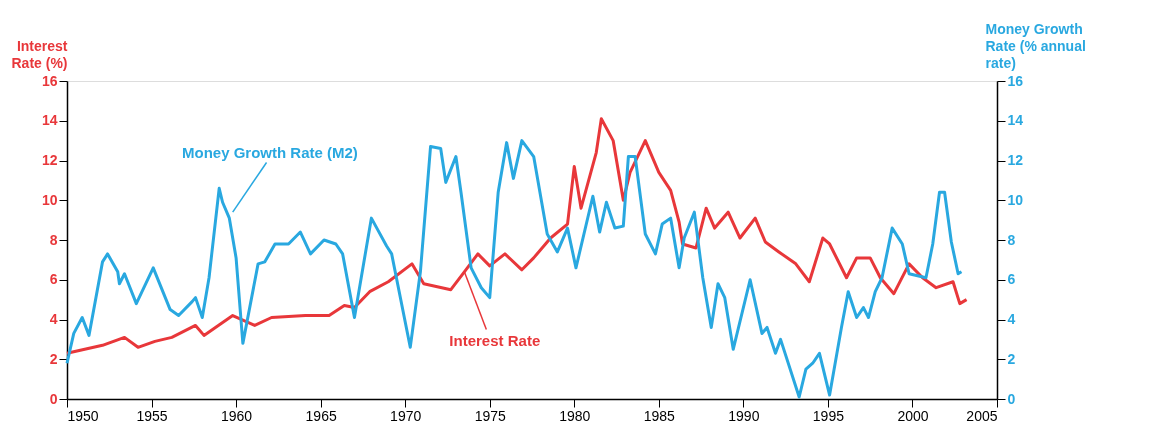 The height and width of the screenshot is (436, 1168). What do you see at coordinates (1035, 45) in the screenshot?
I see `y2-axis-title: Money Growth Rate (% annual rate)` at bounding box center [1035, 45].